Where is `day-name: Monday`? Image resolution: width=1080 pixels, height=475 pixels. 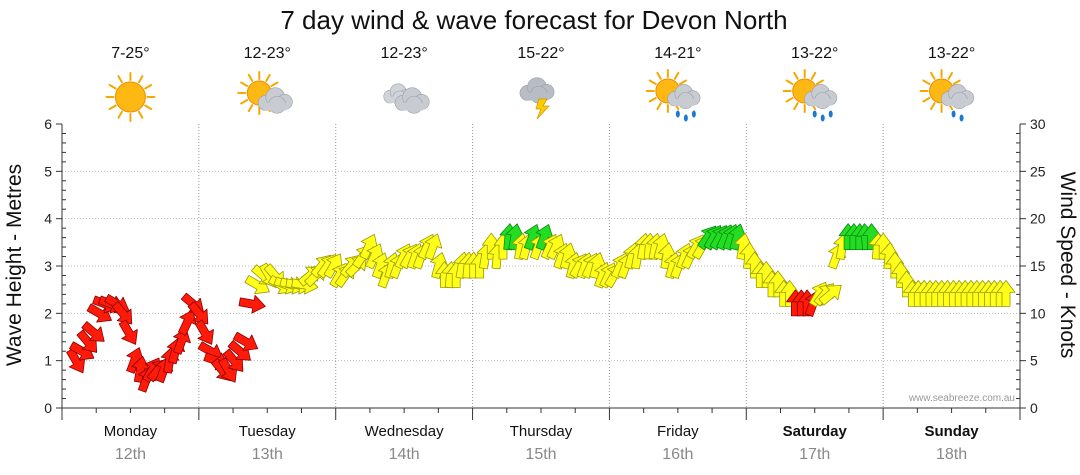
day-name: Monday is located at coordinates (131, 431).